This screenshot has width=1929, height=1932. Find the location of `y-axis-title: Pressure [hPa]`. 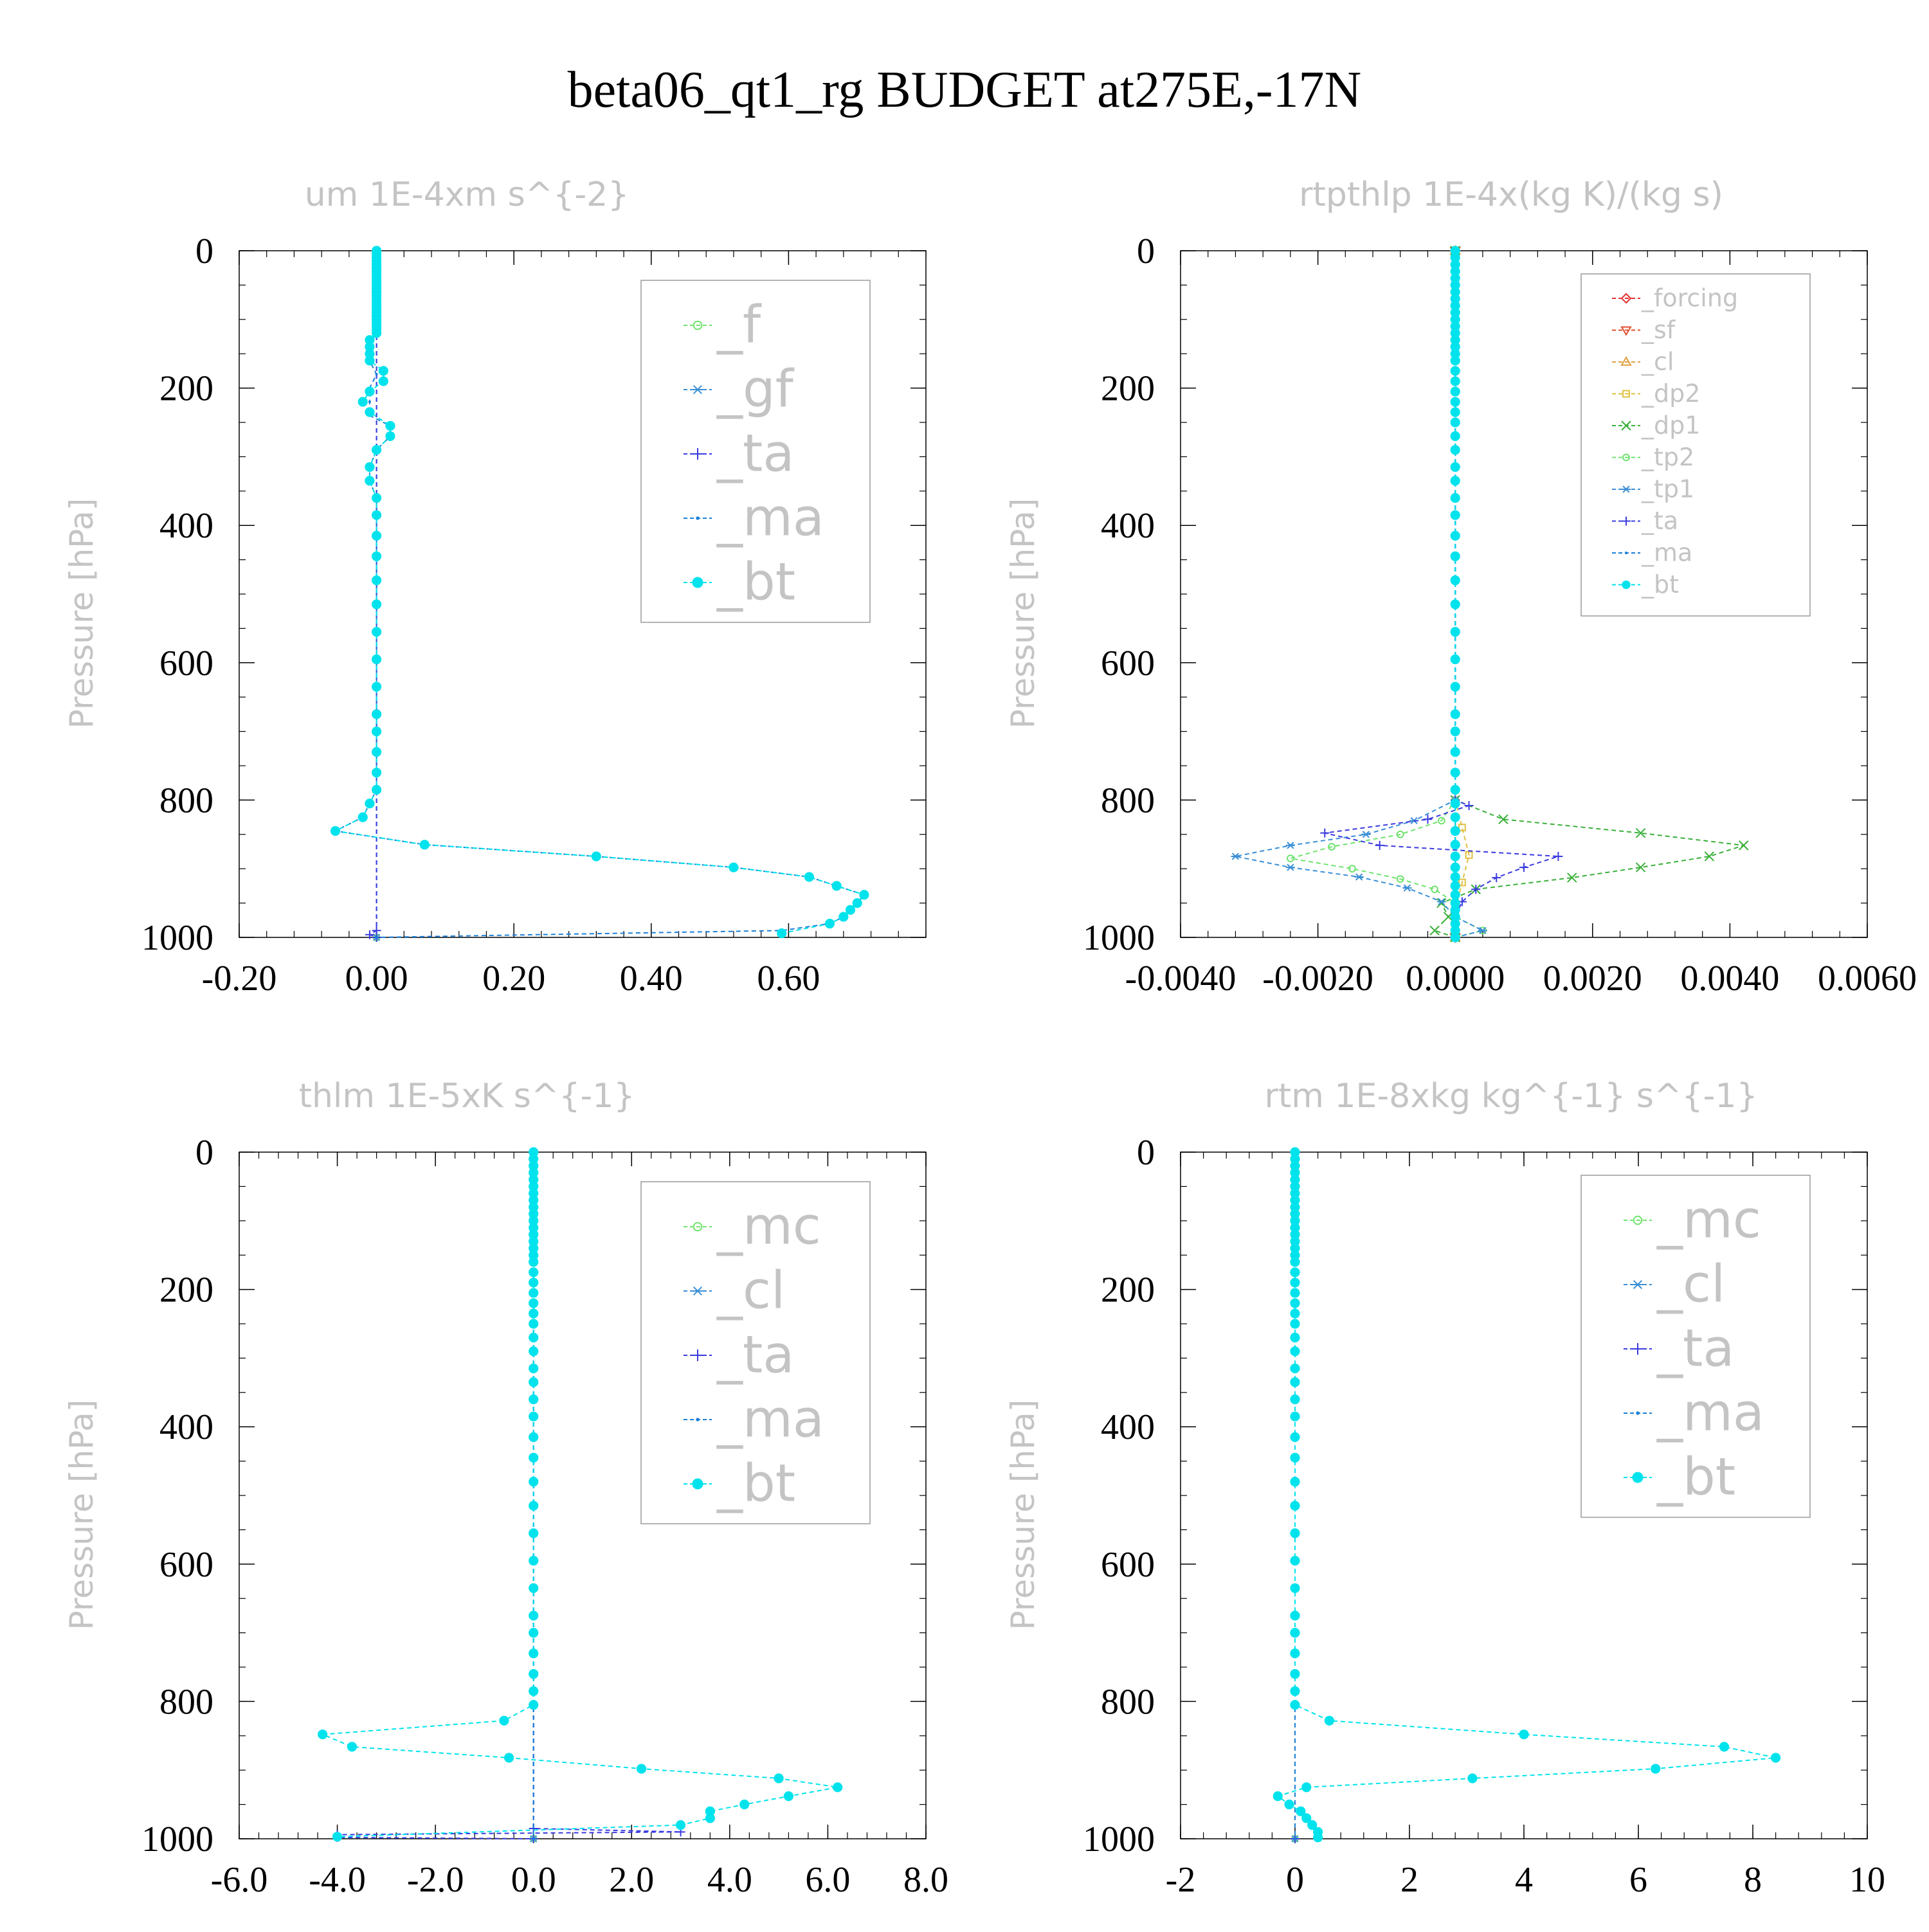

y-axis-title: Pressure [hPa] is located at coordinates (81, 613).